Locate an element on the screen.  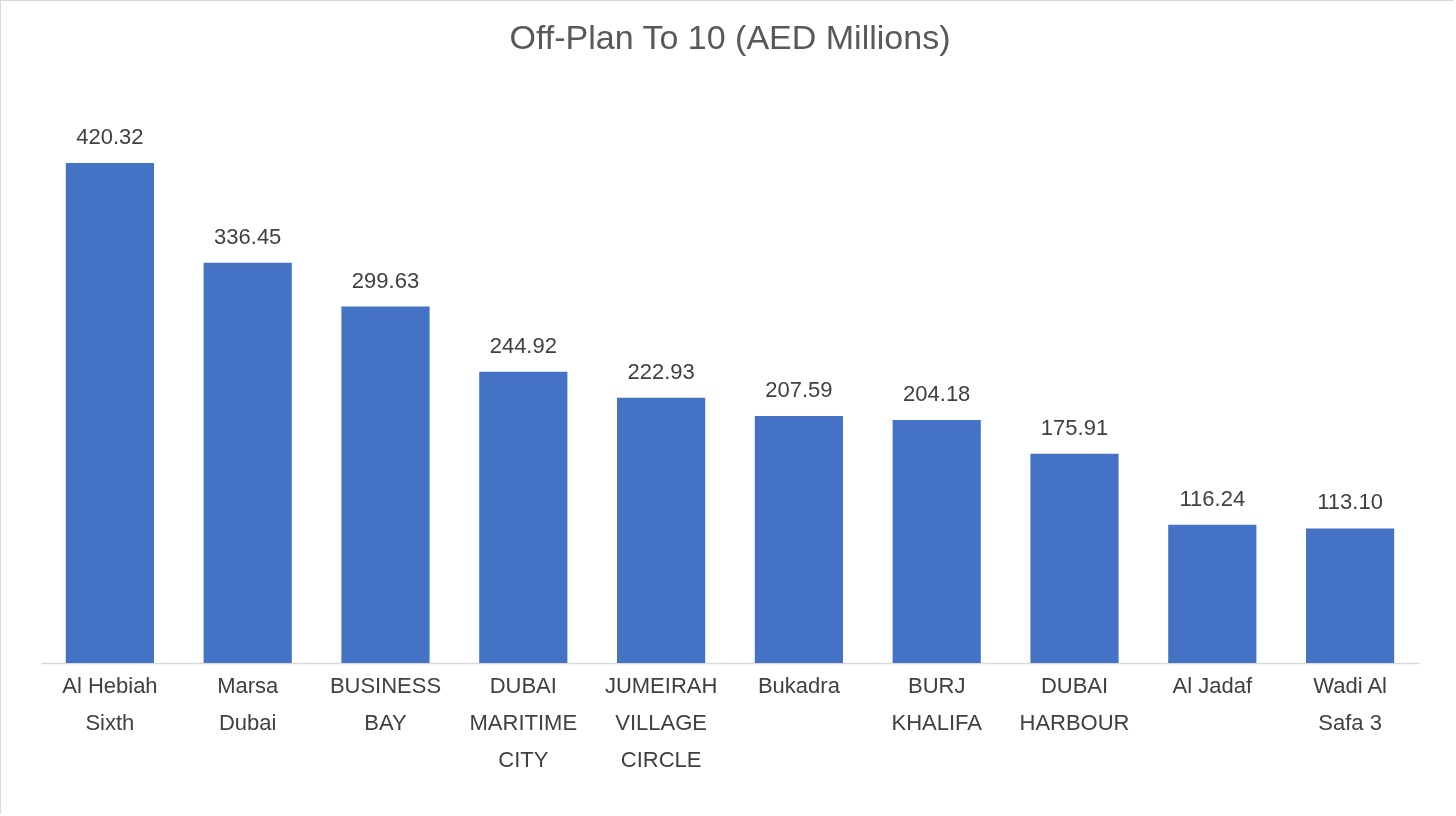
x-tick-label: BUSINESS BAY is located at coordinates (385, 703).